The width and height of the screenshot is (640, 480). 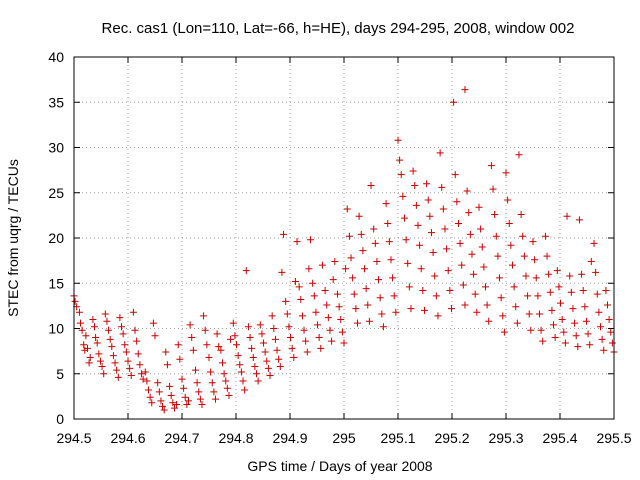 I want to click on y-tick-label: 0, so click(x=60, y=419).